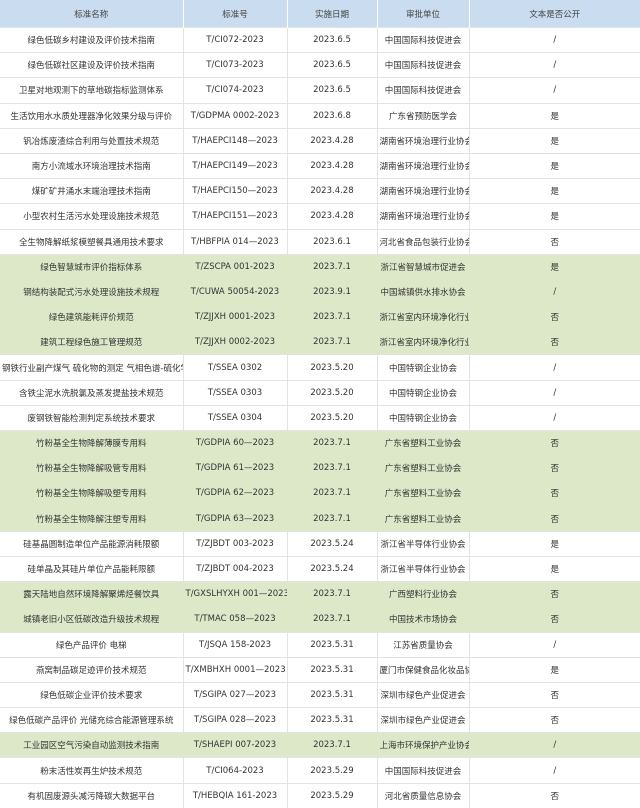  Describe the element at coordinates (234, 39) in the screenshot. I see `cell-code: T/CI072-2023` at that location.